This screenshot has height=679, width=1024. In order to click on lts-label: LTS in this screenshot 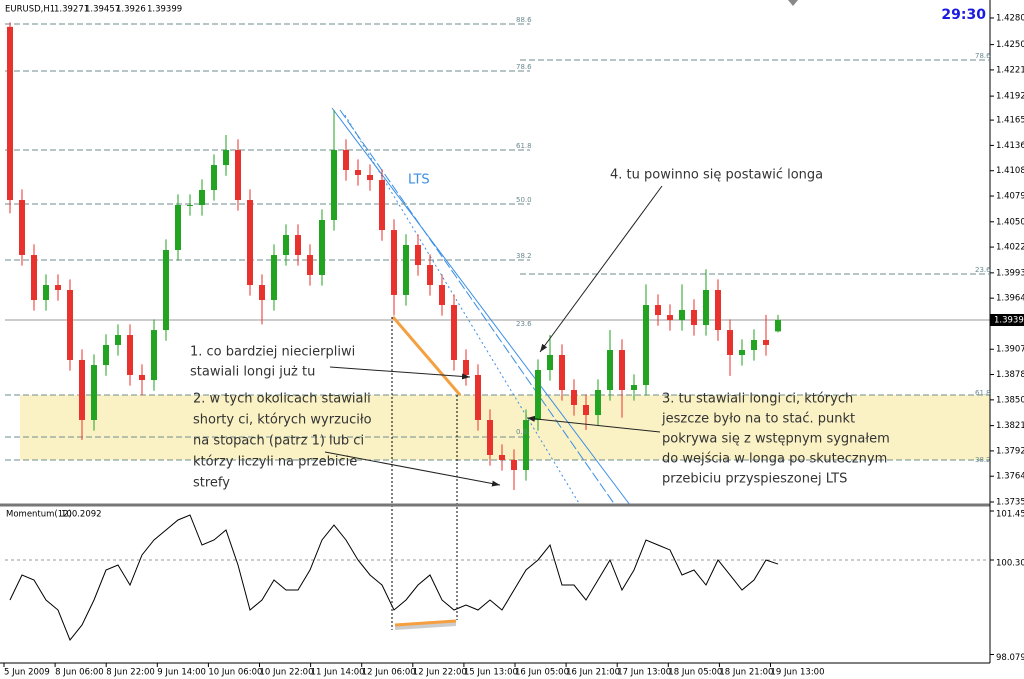, I will do `click(419, 180)`.